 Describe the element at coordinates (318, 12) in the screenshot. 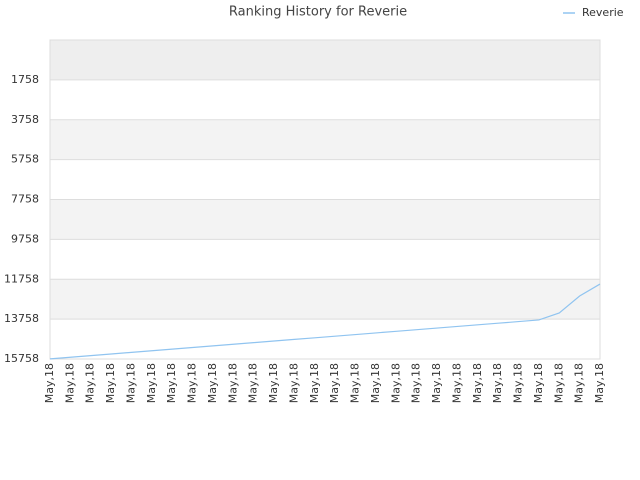

I see `chart-title: Ranking History for Reverie` at that location.